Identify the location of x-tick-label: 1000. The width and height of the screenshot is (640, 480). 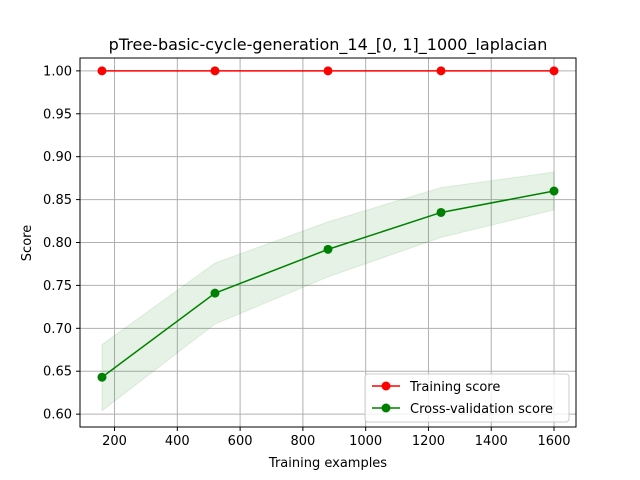
(365, 441).